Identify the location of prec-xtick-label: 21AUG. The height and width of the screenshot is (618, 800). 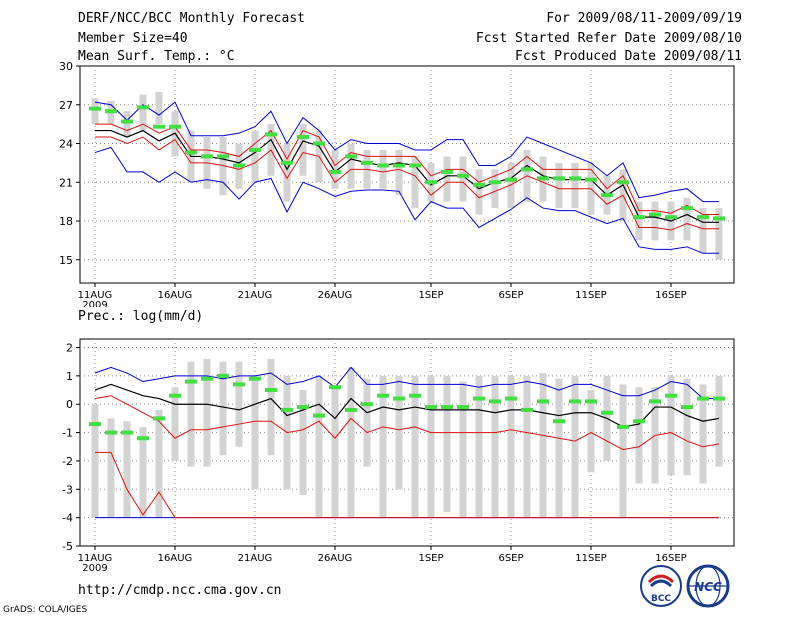
(255, 558).